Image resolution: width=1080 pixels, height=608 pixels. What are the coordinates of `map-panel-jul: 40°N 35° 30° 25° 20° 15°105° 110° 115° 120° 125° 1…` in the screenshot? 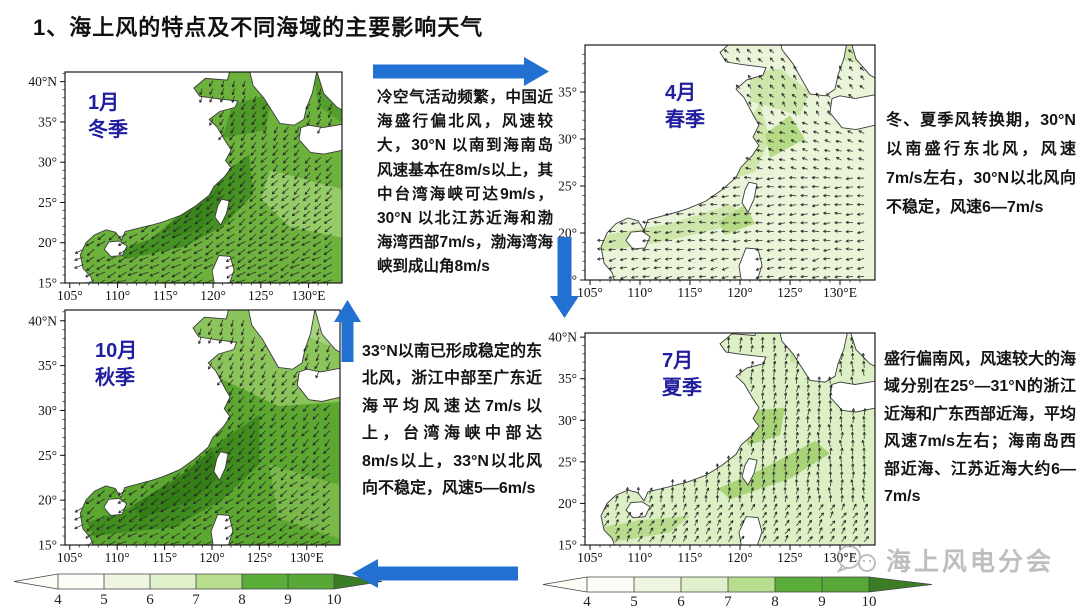 It's located at (712, 447).